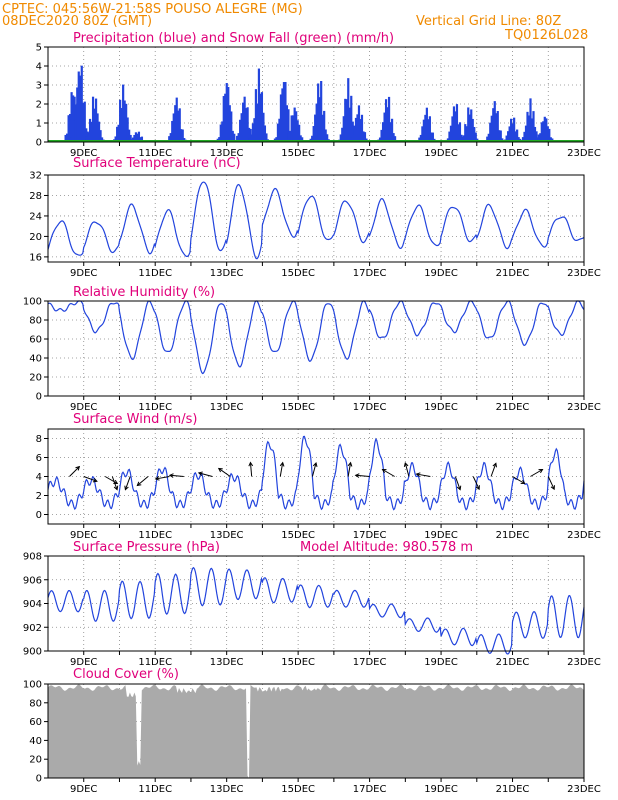 This screenshot has width=618, height=800. I want to click on wind-ytick-label: 8, so click(39, 439).